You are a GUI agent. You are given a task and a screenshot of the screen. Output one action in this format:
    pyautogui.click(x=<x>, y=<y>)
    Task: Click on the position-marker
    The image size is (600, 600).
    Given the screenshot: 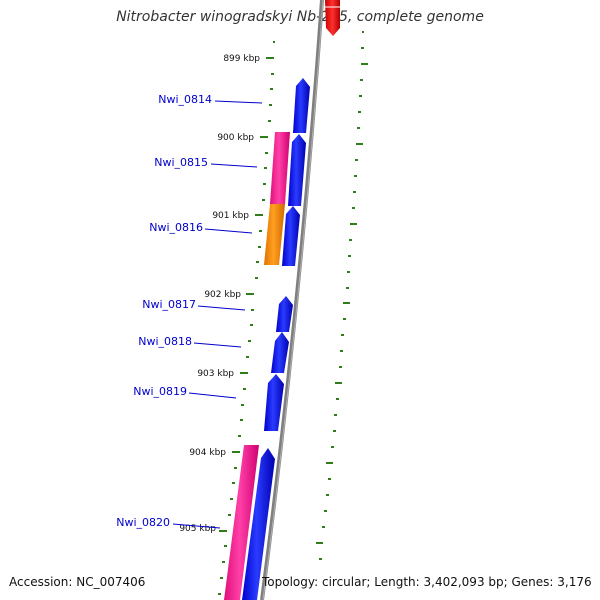 What is the action you would take?
    pyautogui.click(x=332, y=18)
    